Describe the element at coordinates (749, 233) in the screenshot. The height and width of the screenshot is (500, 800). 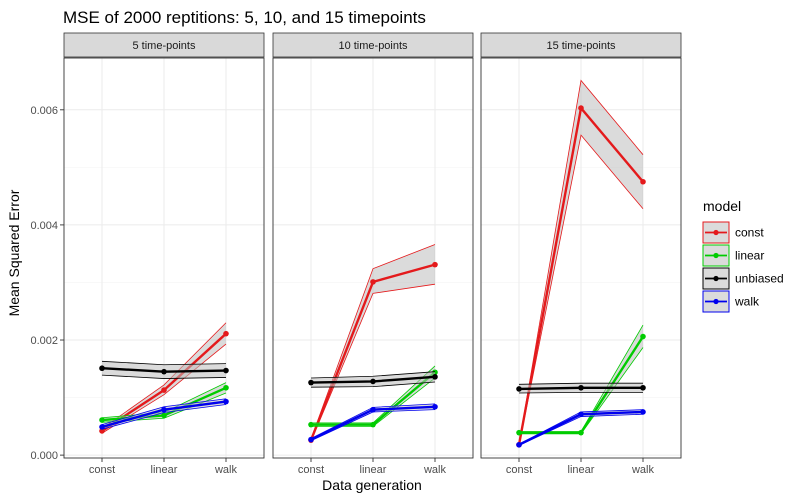
I see `legend-label: const` at that location.